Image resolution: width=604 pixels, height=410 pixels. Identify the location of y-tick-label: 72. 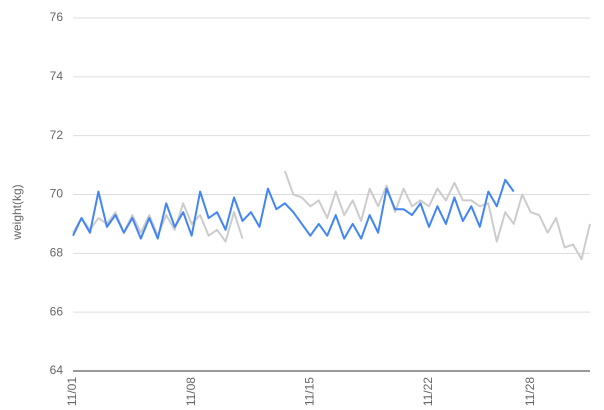
(57, 135).